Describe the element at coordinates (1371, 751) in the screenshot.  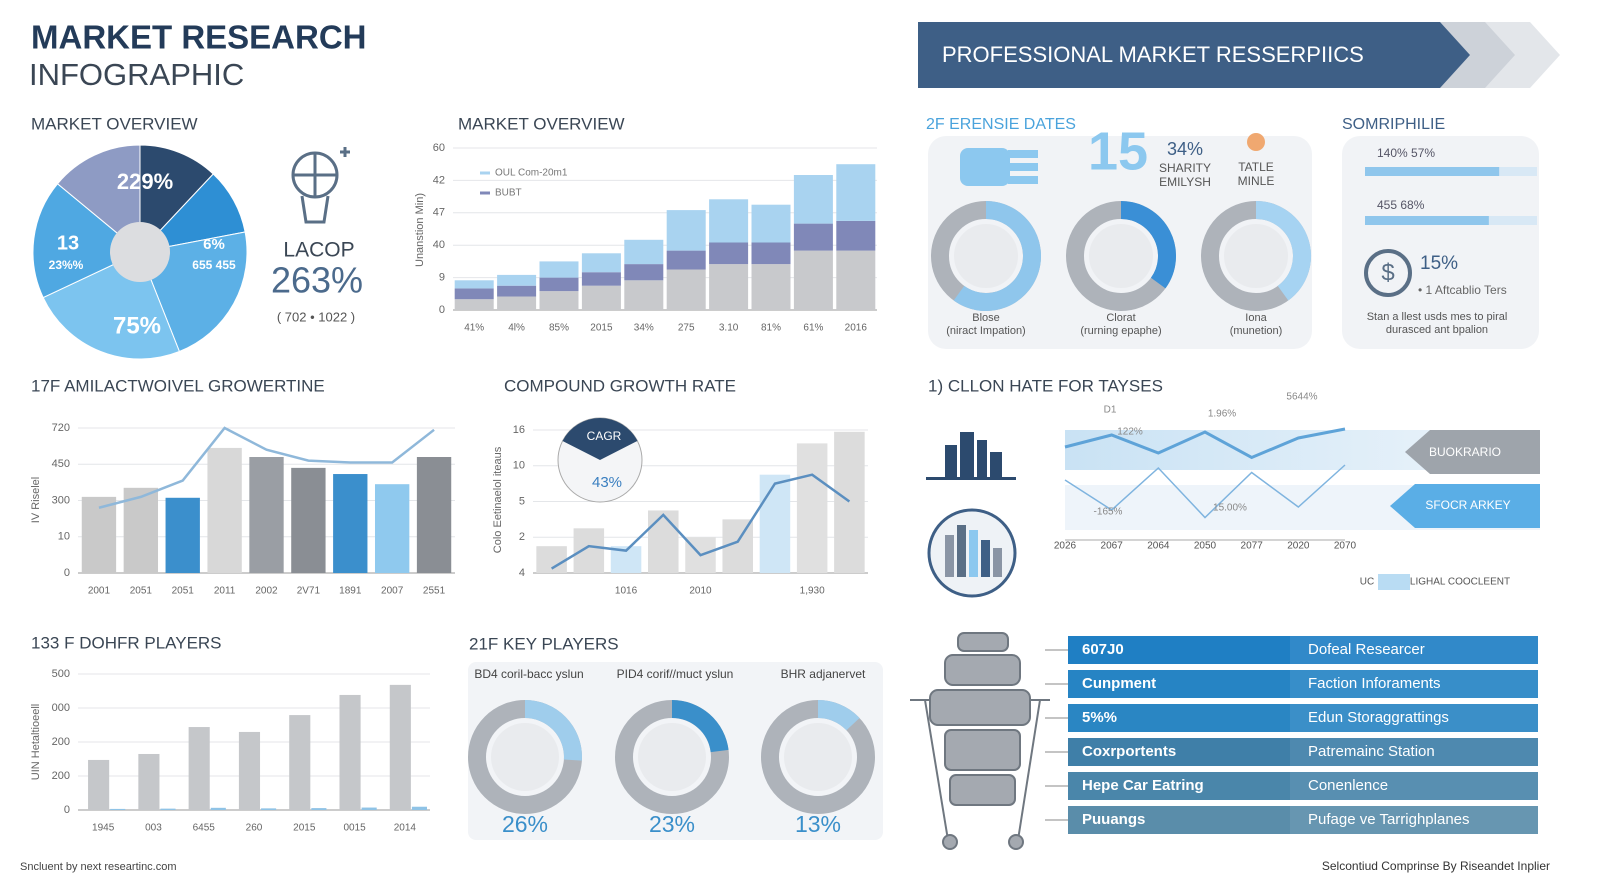
I see `row-value: Patremainc Station` at that location.